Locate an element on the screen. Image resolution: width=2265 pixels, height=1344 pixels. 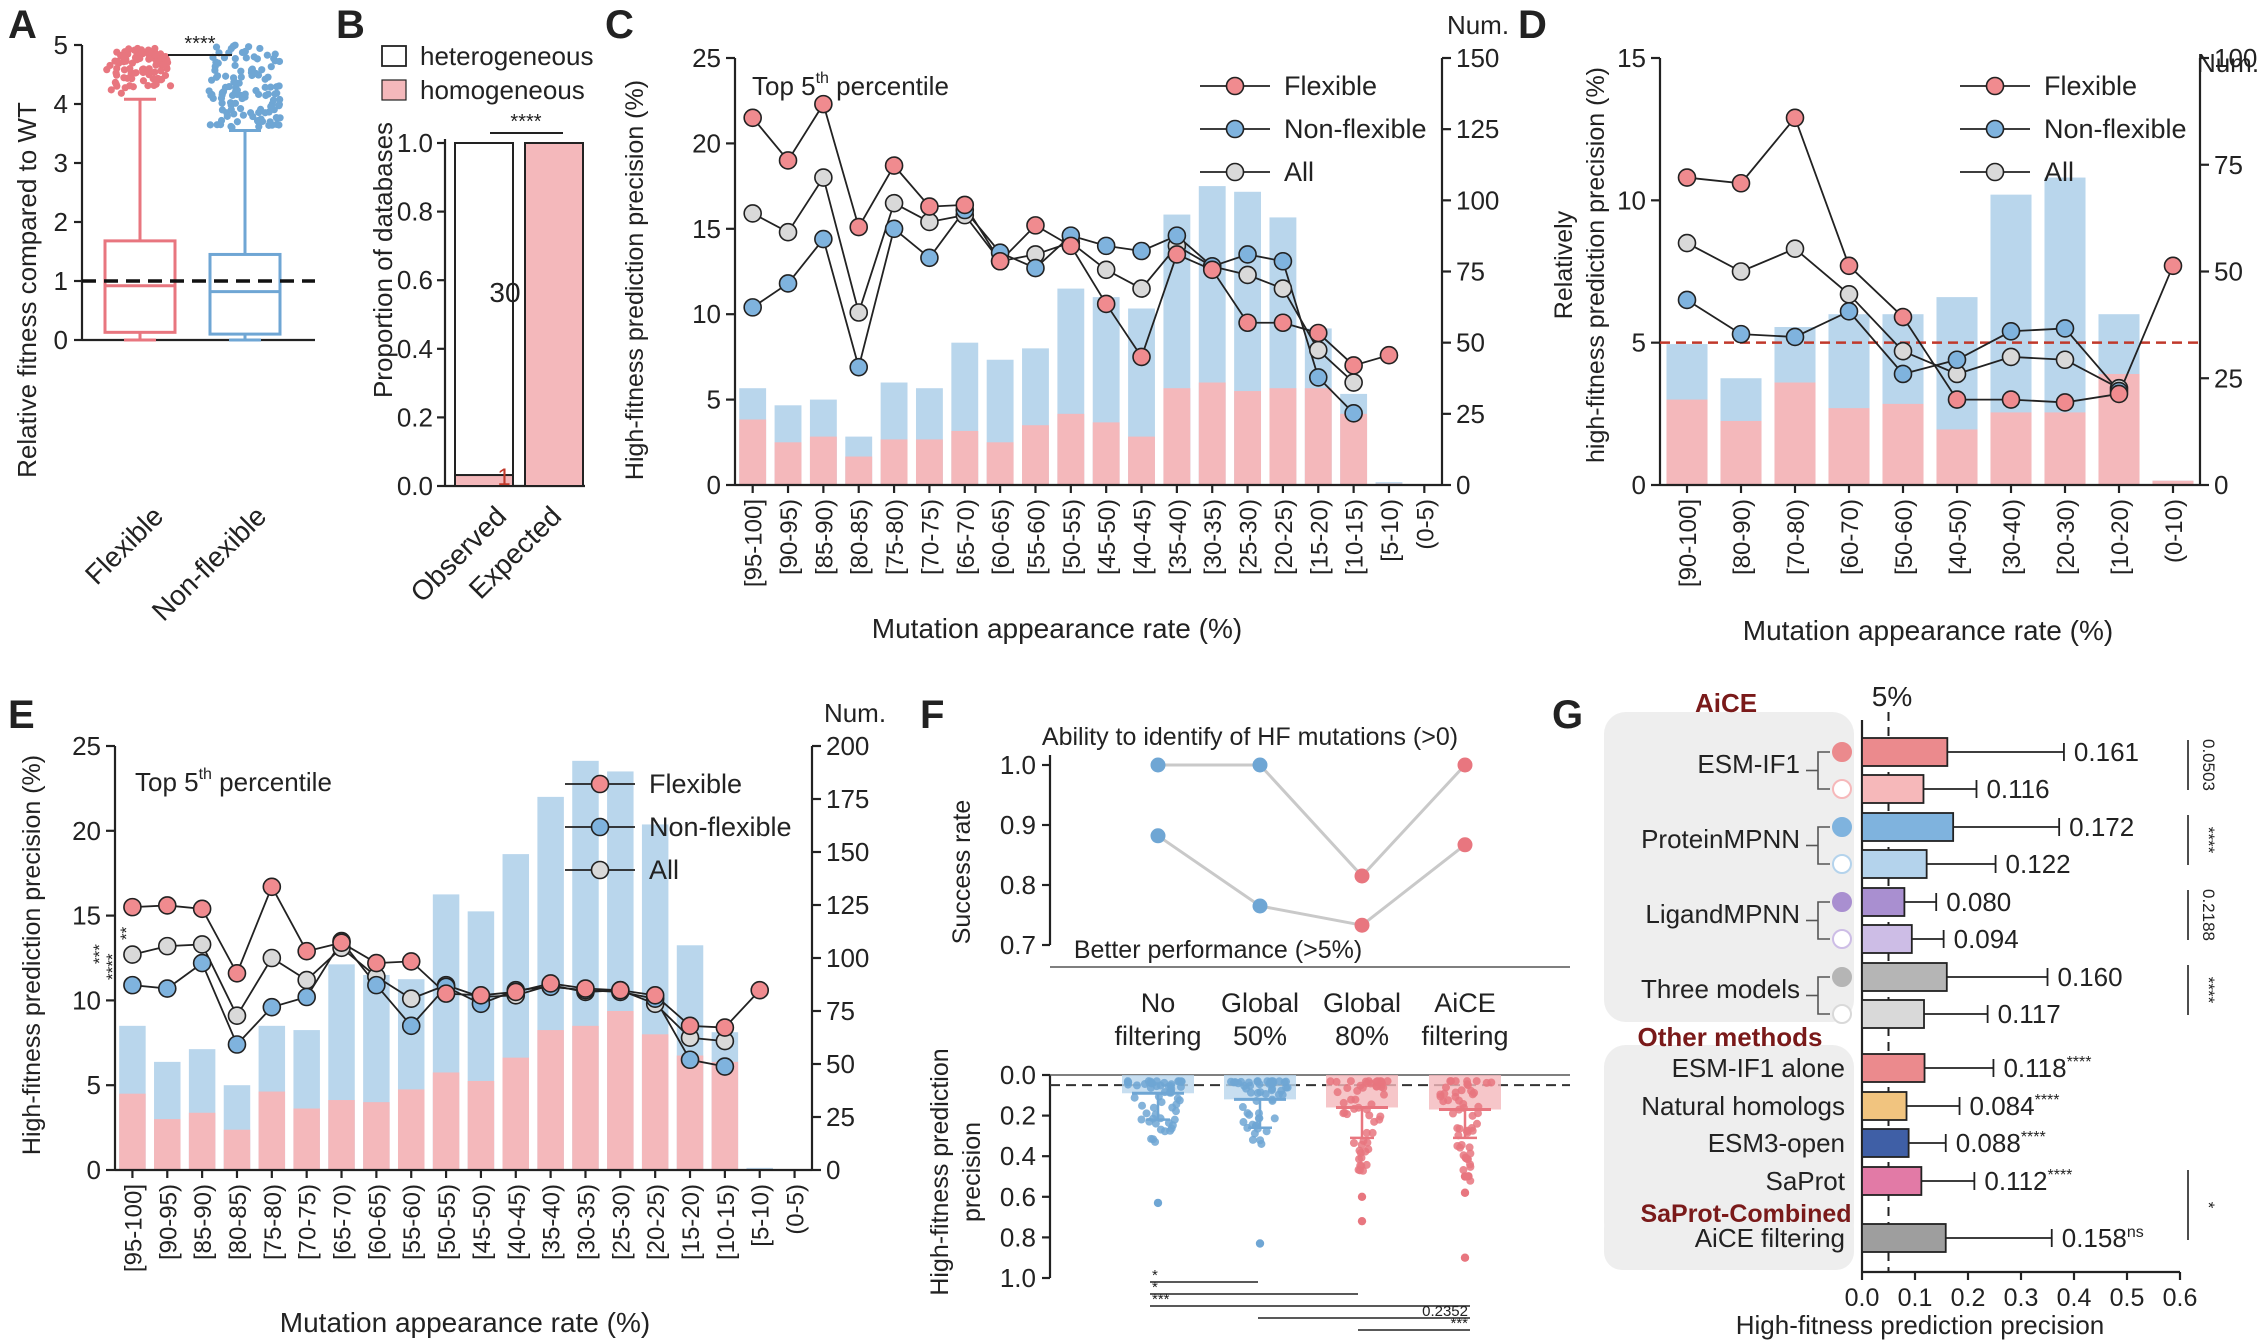
b-y-tick-label: 1.0 is located at coordinates (415, 143).